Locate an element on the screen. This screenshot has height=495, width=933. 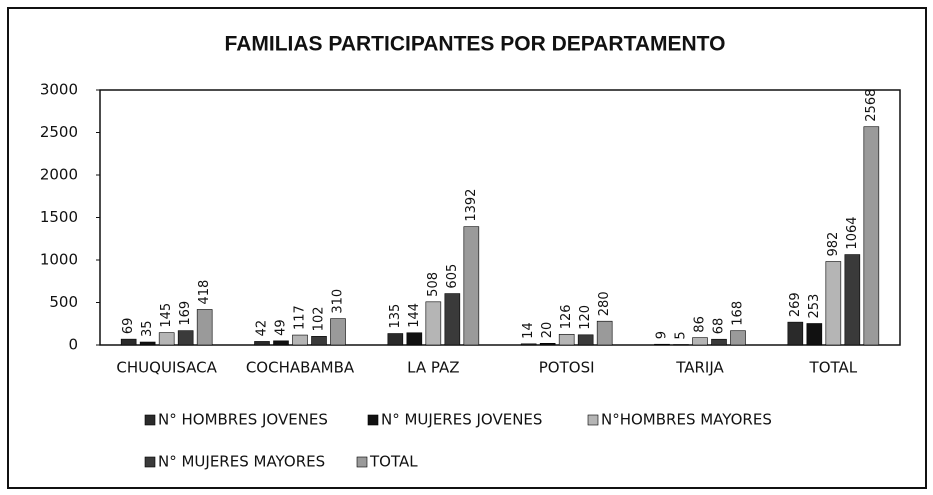
value-label: 1064 is located at coordinates (852, 232).